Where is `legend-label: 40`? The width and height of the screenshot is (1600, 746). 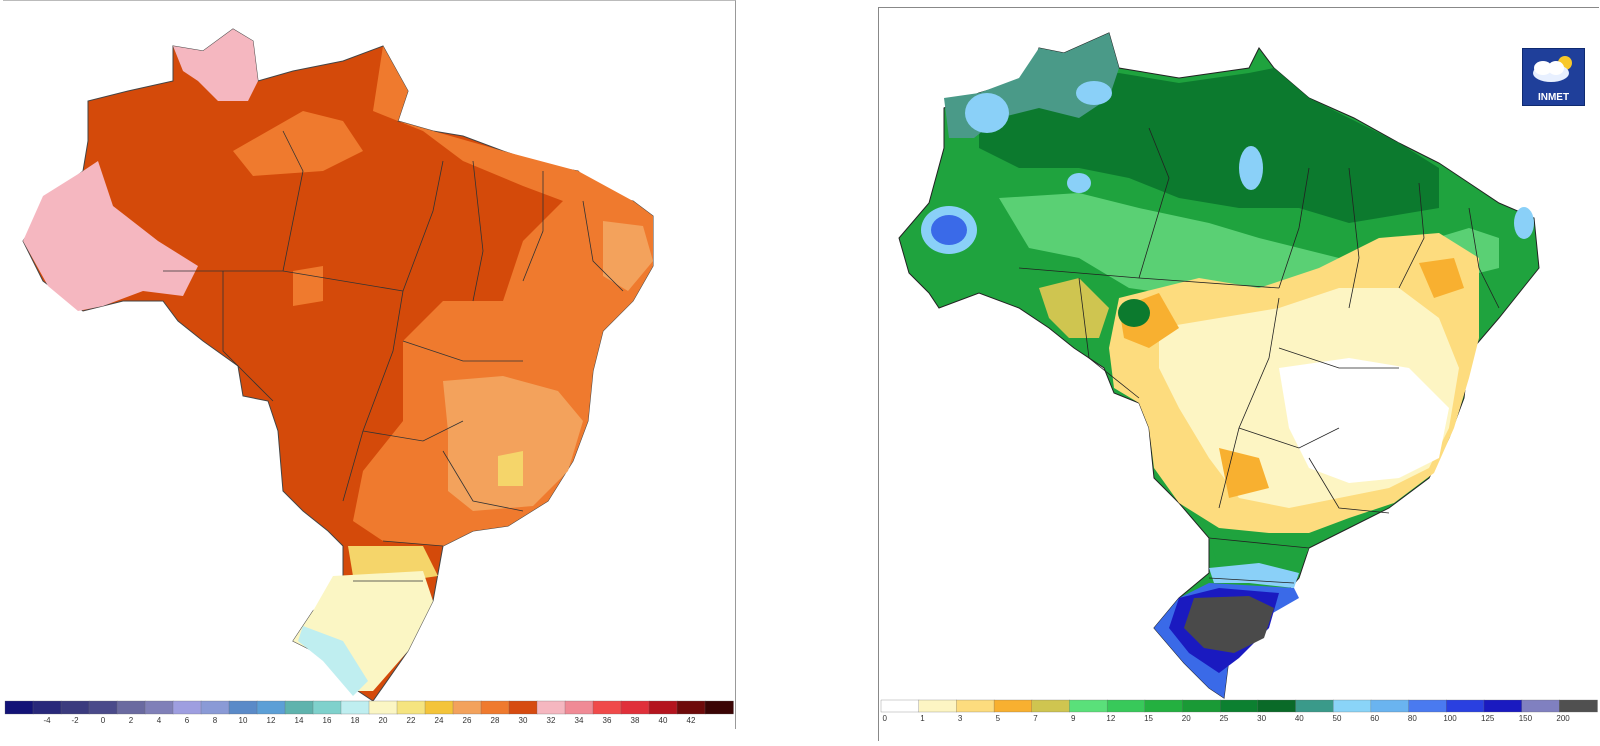 legend-label: 40 is located at coordinates (1299, 718).